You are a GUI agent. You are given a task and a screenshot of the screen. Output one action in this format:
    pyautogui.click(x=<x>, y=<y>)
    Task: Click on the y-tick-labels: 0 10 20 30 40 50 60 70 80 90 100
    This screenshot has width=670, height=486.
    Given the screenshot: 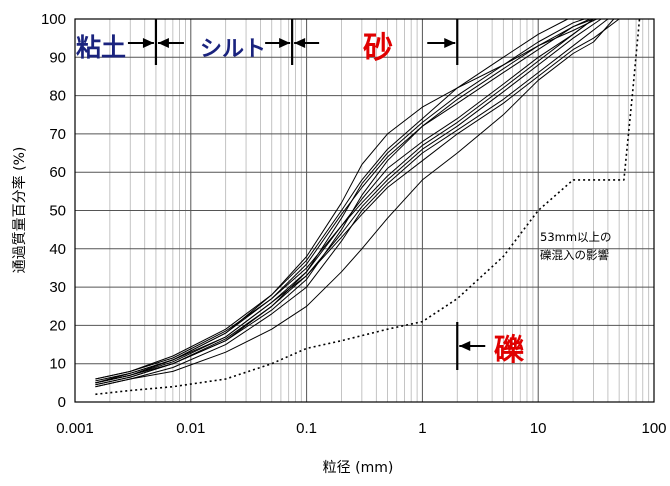 What is the action you would take?
    pyautogui.click(x=53, y=211)
    